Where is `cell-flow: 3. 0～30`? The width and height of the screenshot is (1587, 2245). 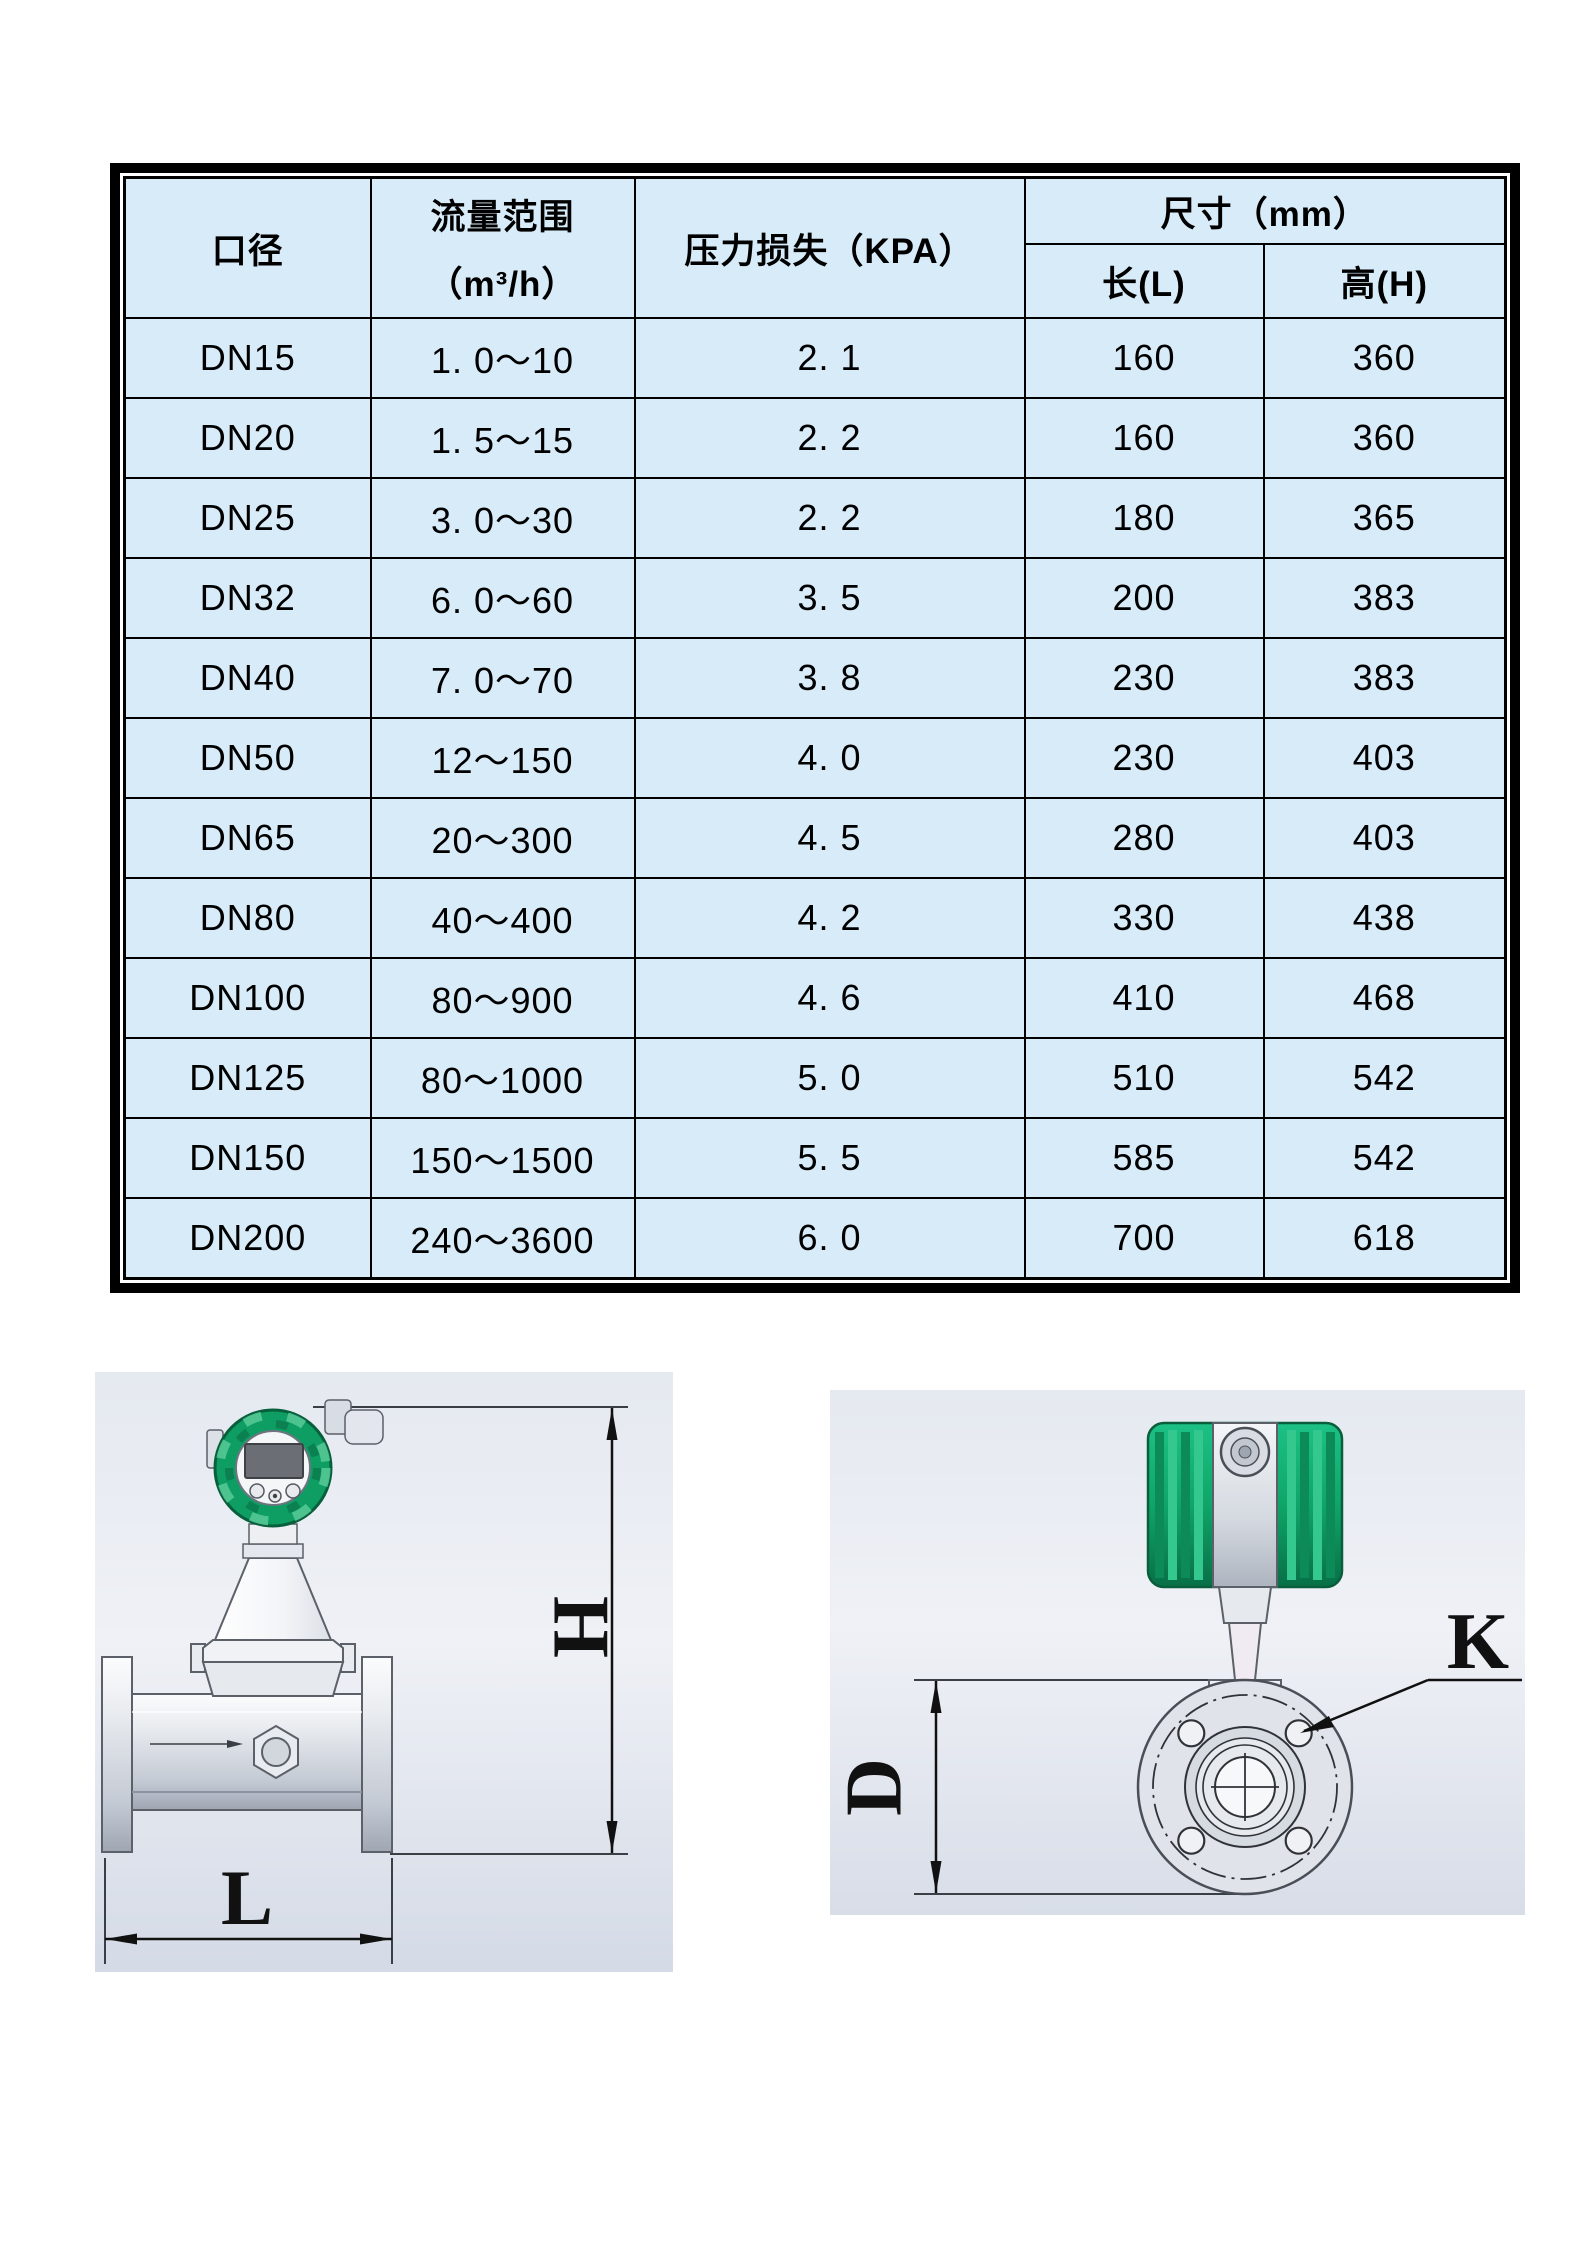
cell-flow: 3. 0～30 is located at coordinates (502, 518).